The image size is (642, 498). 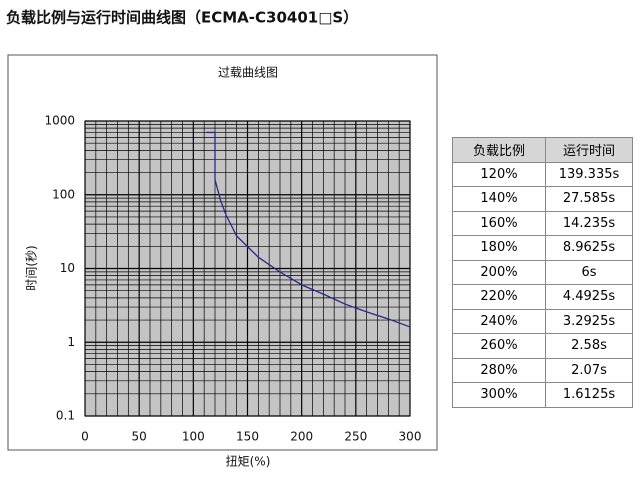 I want to click on table-row: 140% 27.585s, so click(x=542, y=199).